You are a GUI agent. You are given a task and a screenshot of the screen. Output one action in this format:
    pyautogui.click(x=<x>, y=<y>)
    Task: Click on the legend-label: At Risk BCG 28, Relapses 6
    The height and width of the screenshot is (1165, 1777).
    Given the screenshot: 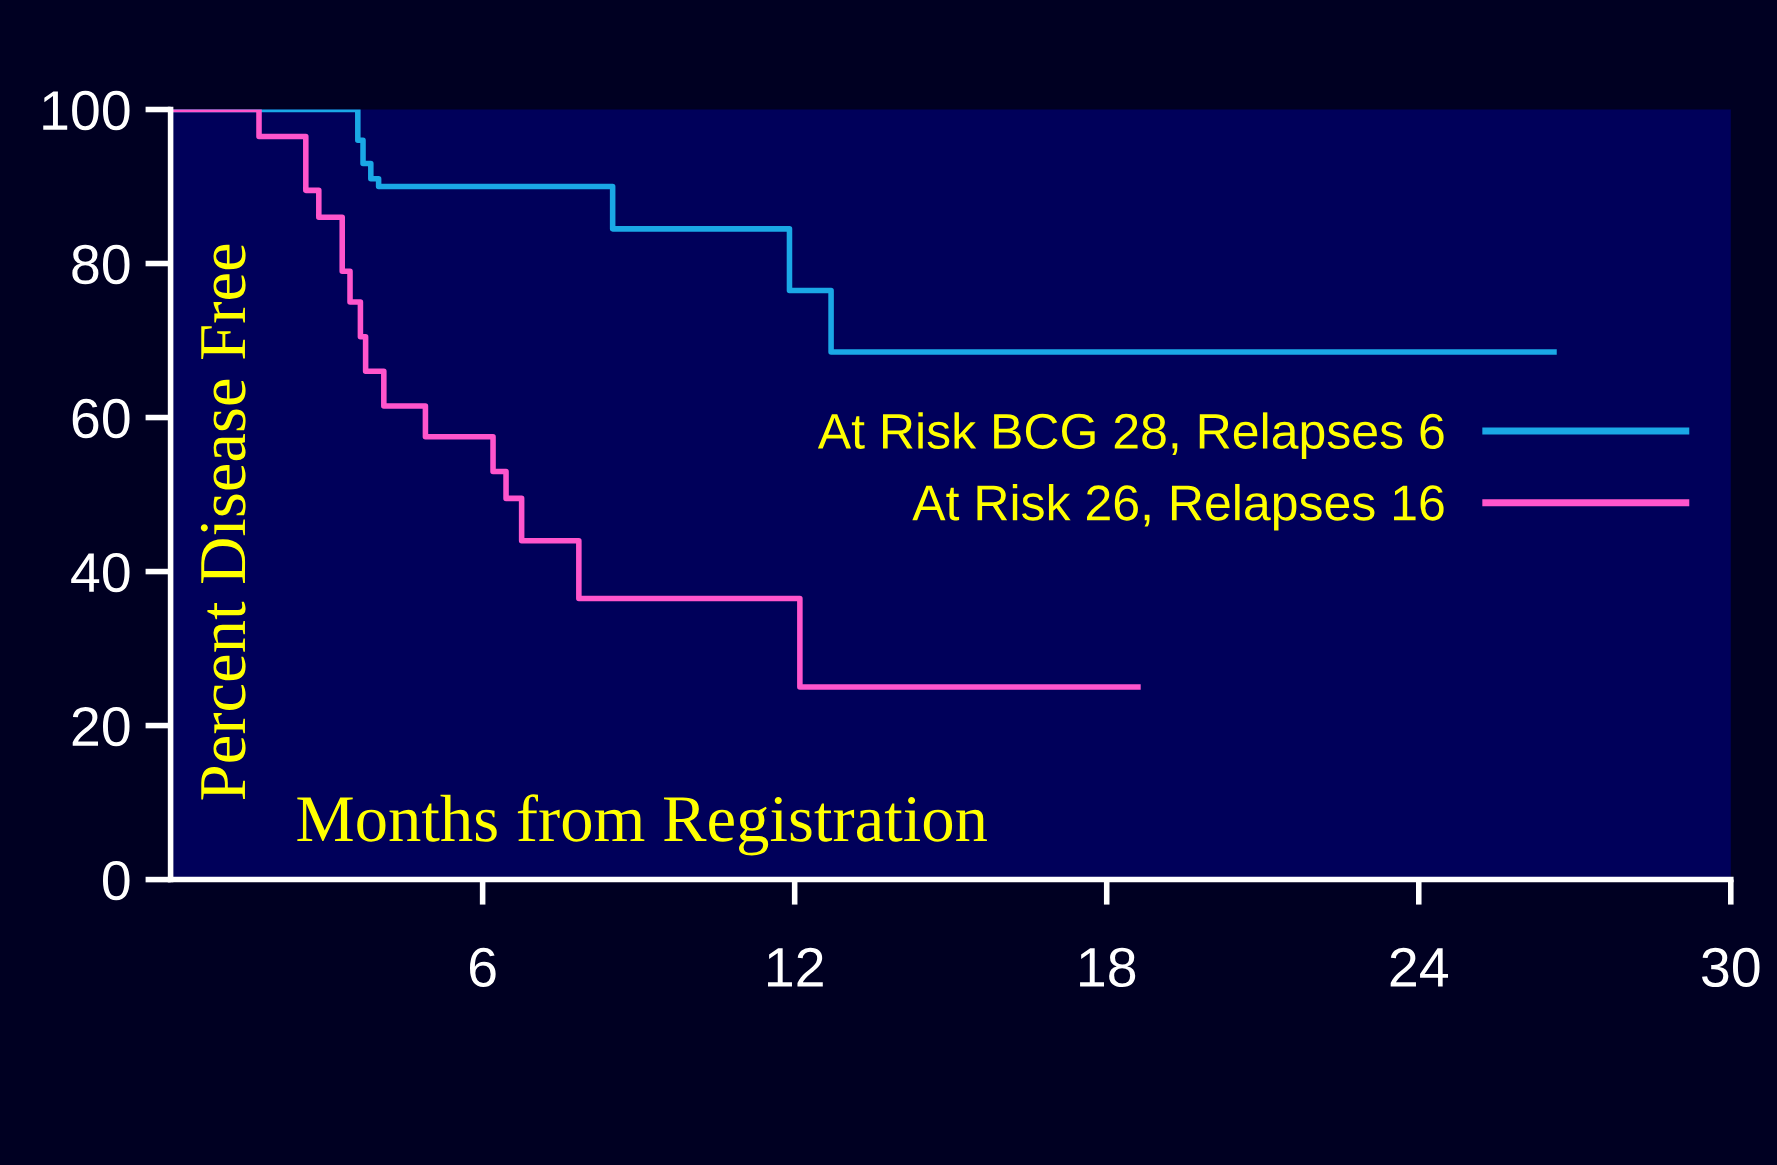 What is the action you would take?
    pyautogui.click(x=1130, y=435)
    